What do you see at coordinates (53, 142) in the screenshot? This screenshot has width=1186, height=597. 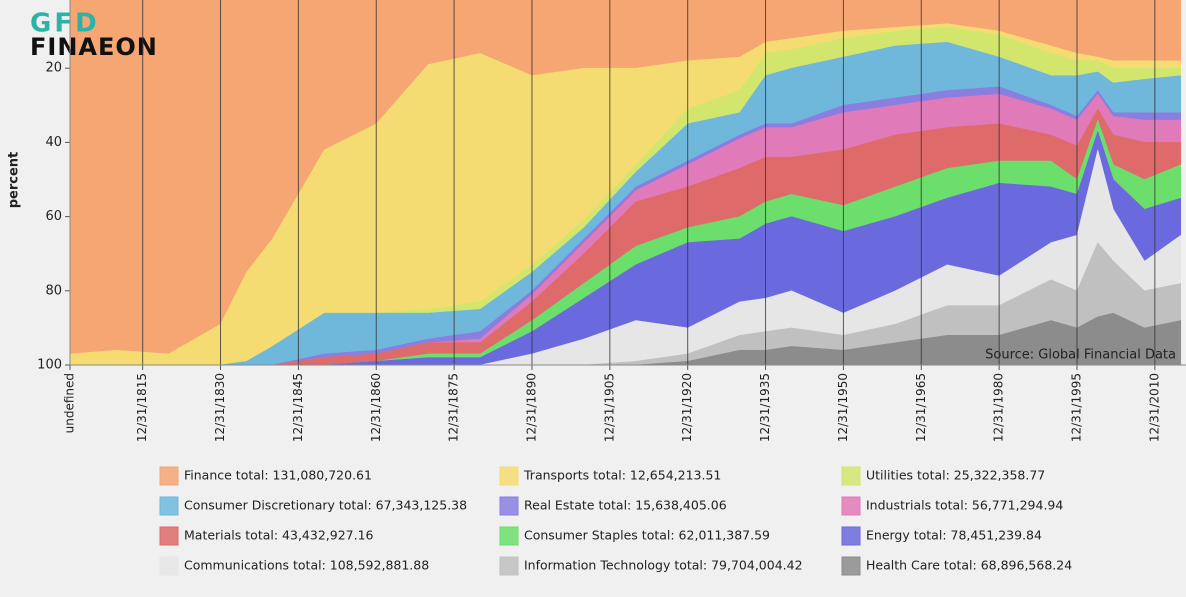 I see `y-tick-label: 40` at bounding box center [53, 142].